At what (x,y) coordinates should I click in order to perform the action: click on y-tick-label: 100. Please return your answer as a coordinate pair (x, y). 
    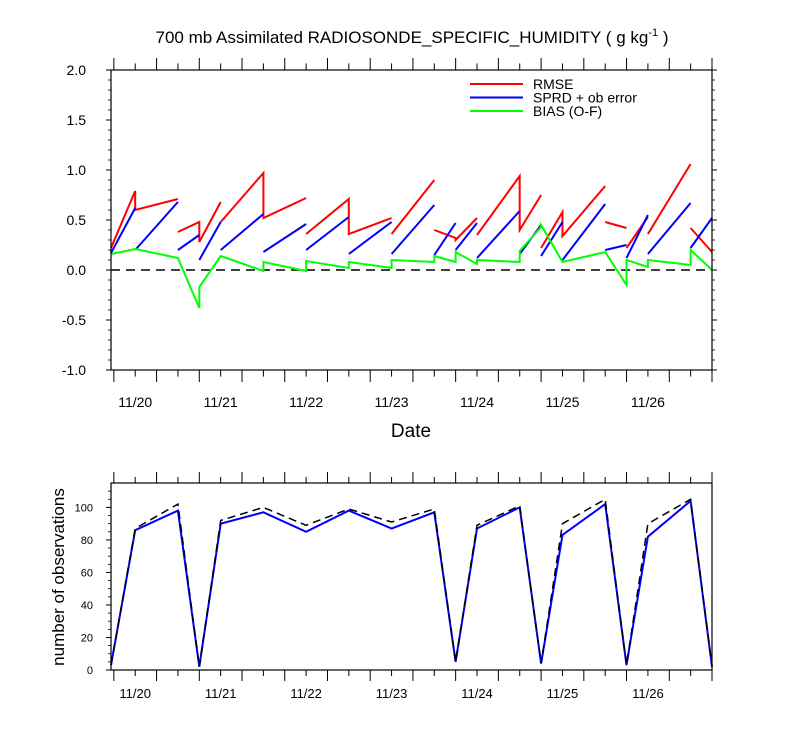
    Looking at the image, I should click on (84, 508).